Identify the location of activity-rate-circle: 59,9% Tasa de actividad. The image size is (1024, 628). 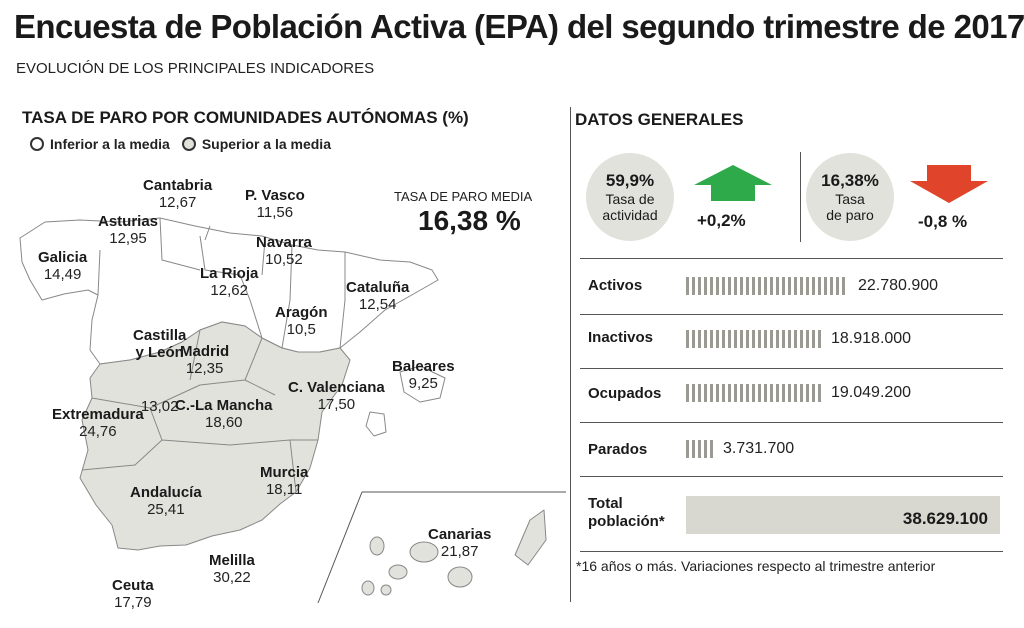
(630, 197).